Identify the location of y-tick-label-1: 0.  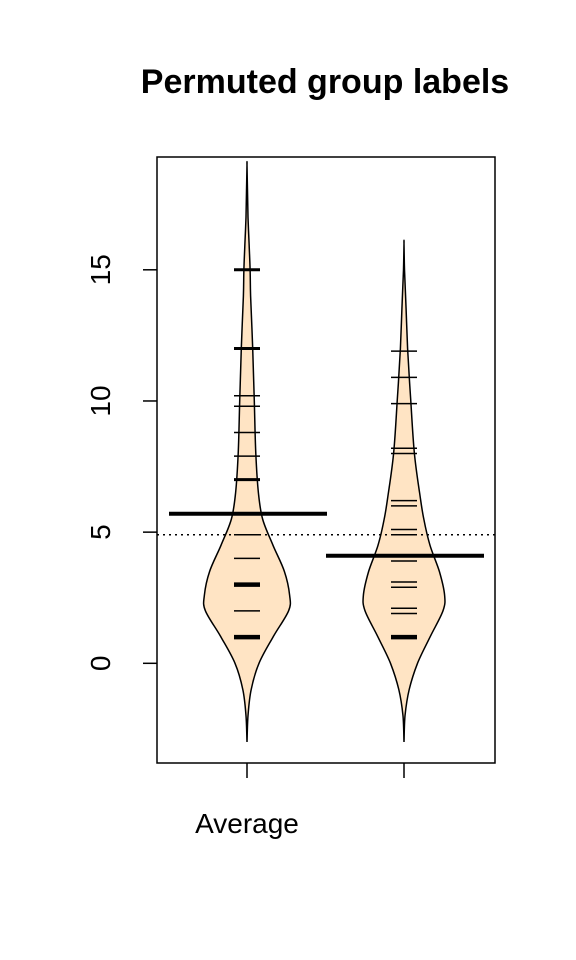
(100, 664).